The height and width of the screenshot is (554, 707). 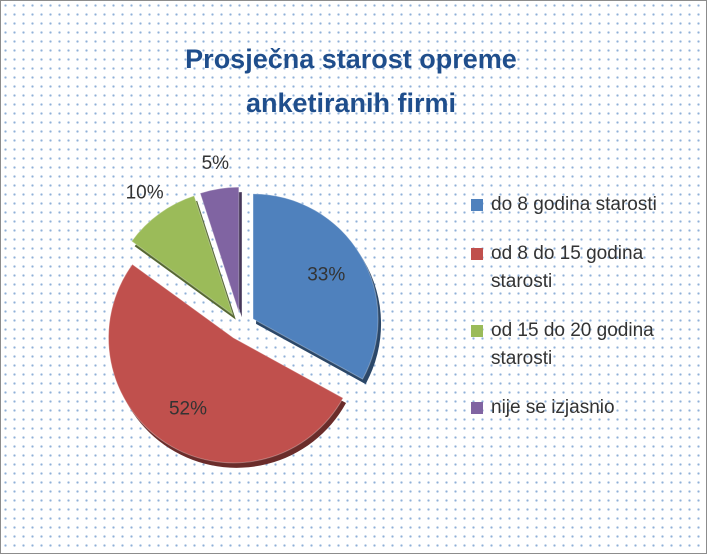 I want to click on legend-item: od 8 do 15 godina starosti, so click(x=583, y=268).